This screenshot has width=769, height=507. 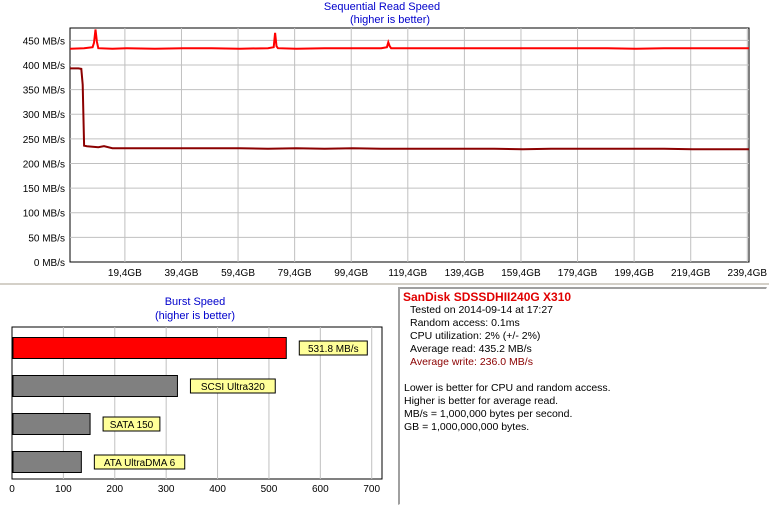 What do you see at coordinates (521, 273) in the screenshot?
I see `seq-x-tick-label: 159,4GB` at bounding box center [521, 273].